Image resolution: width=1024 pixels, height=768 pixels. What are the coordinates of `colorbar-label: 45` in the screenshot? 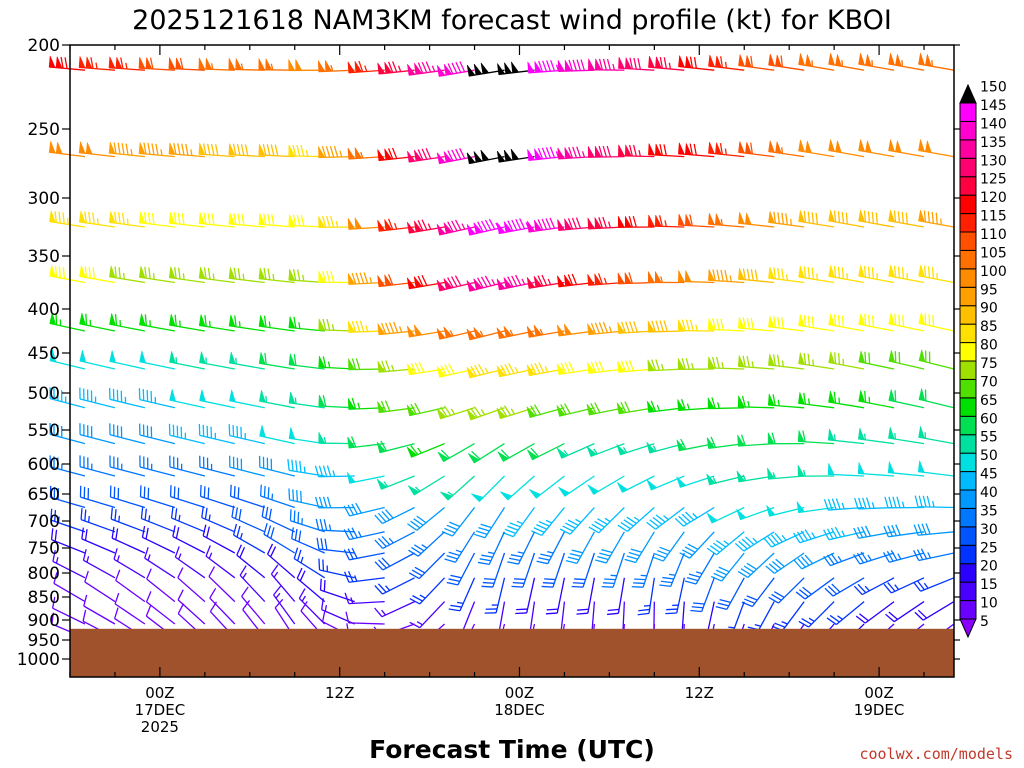 It's located at (989, 475).